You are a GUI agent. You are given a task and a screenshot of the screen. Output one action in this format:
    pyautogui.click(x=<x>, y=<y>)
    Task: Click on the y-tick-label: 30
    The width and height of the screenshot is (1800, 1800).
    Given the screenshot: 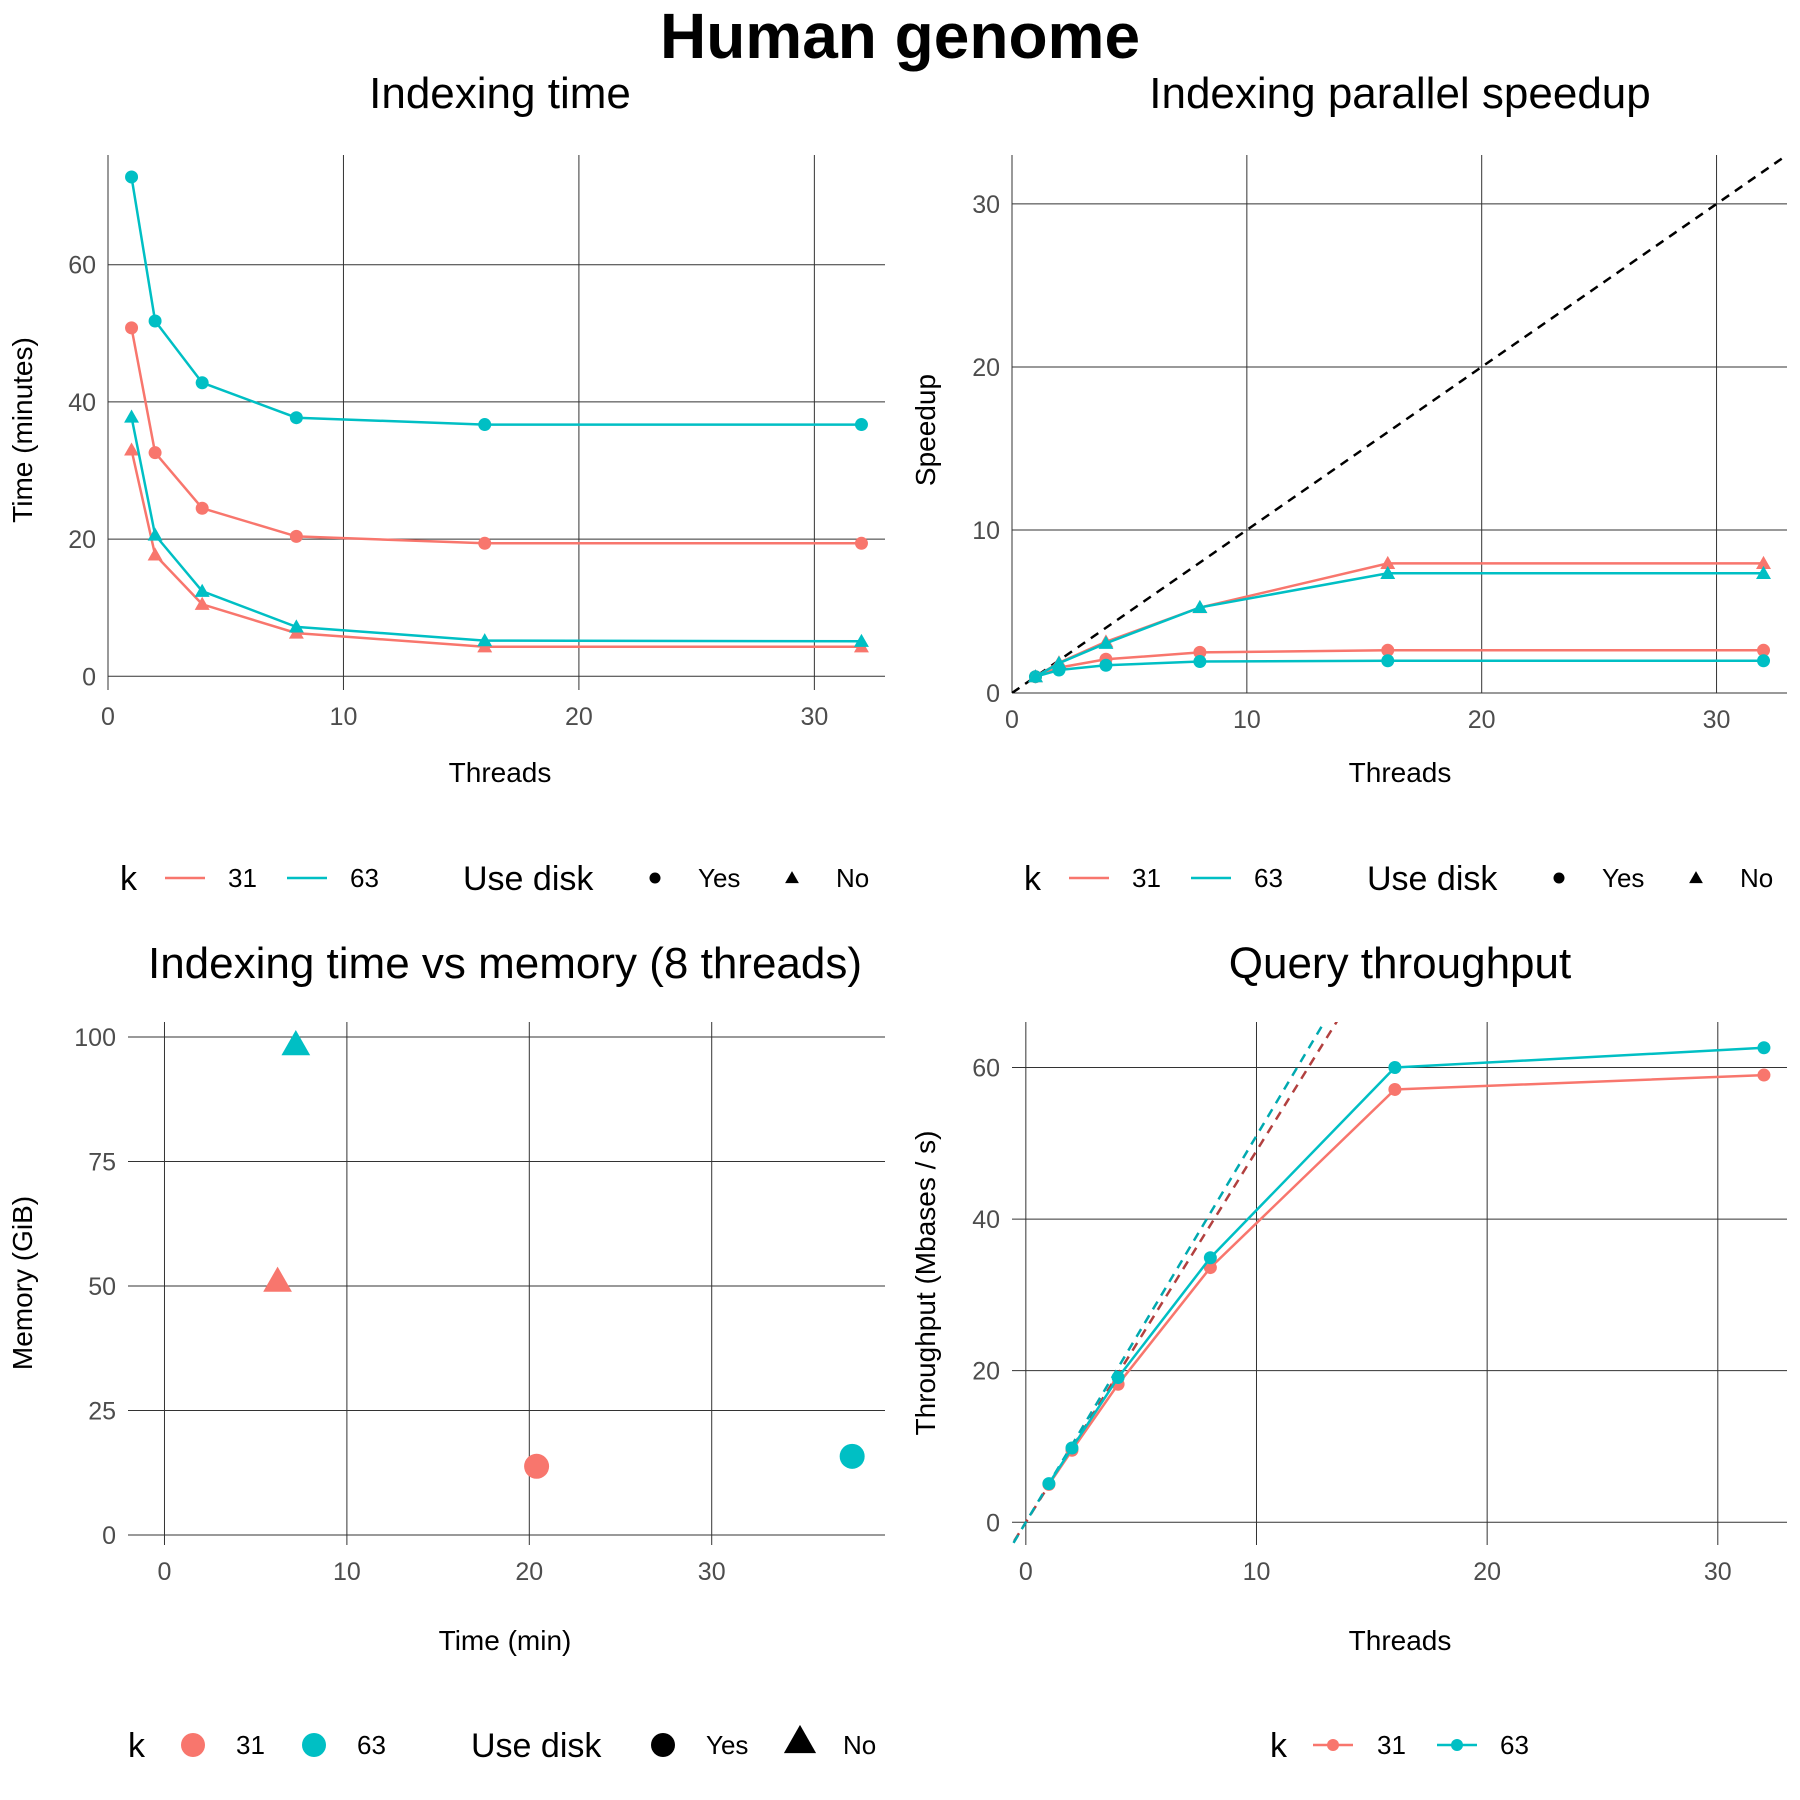 What is the action you would take?
    pyautogui.click(x=986, y=205)
    